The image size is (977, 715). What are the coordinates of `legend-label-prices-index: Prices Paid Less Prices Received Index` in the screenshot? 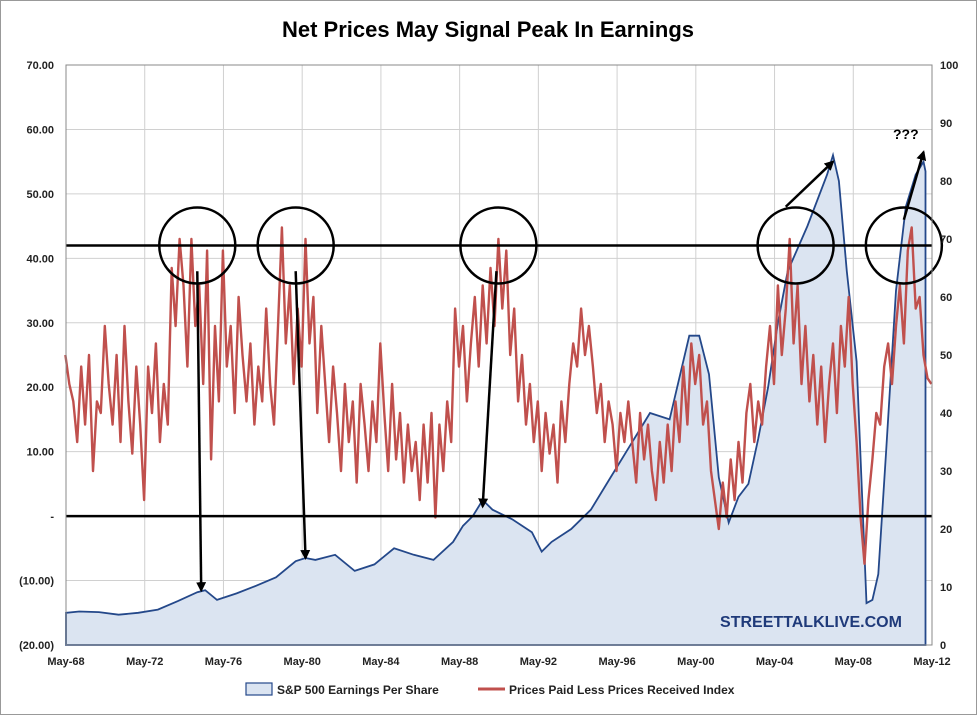 It's located at (622, 690).